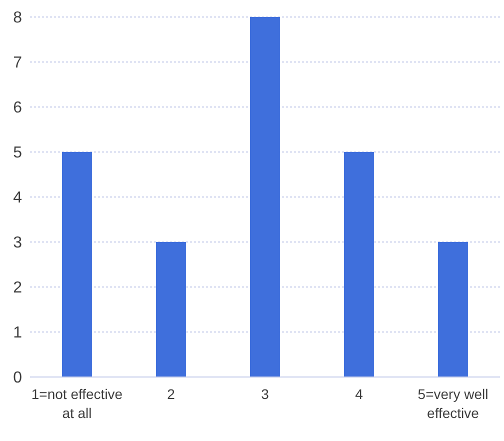 Image resolution: width=504 pixels, height=441 pixels. What do you see at coordinates (17, 63) in the screenshot?
I see `y-tick-label: 7` at bounding box center [17, 63].